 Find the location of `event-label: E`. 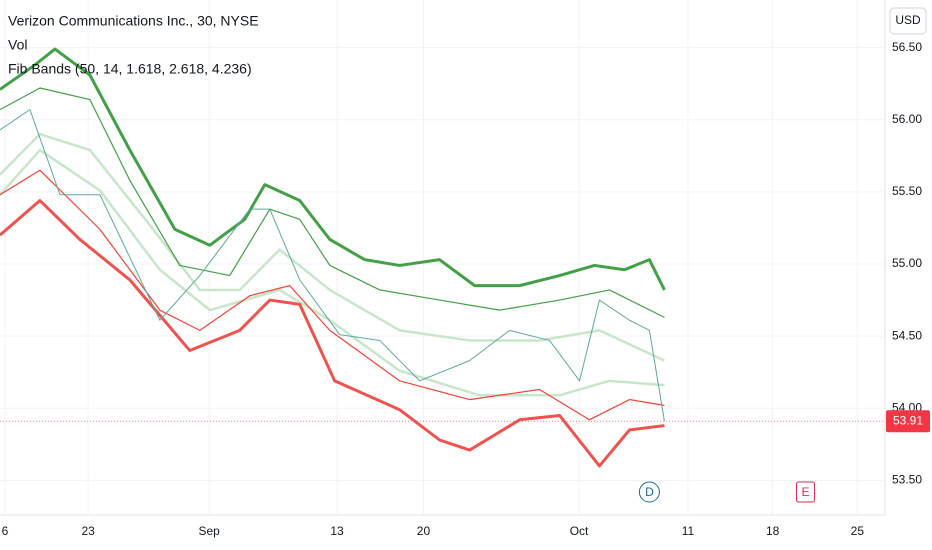

event-label: E is located at coordinates (805, 492).